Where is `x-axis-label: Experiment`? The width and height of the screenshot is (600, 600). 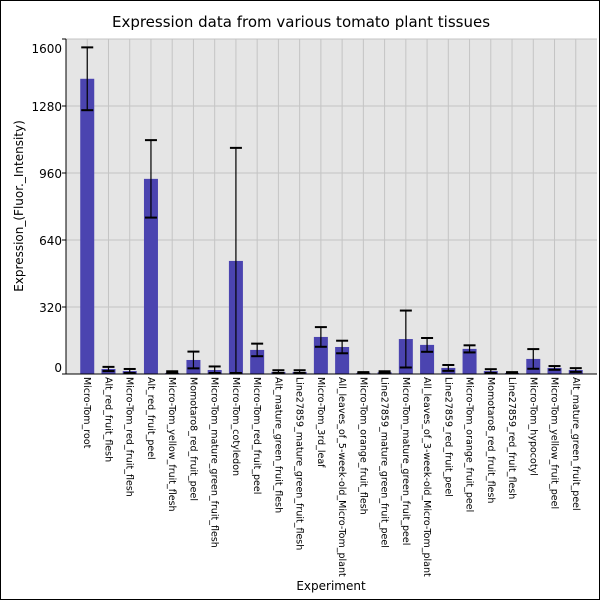 x-axis-label: Experiment is located at coordinates (331, 586).